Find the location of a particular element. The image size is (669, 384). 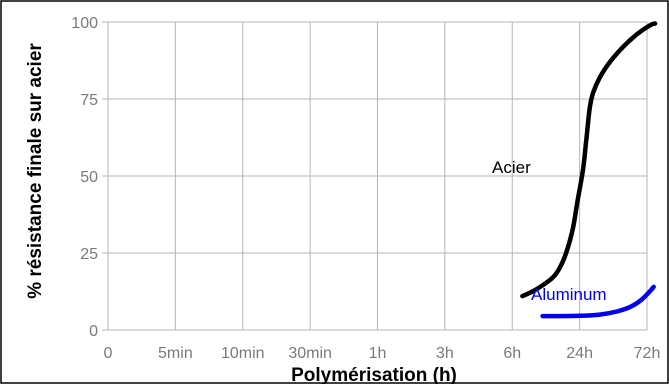

x-axis-title: Polymérisation (h) is located at coordinates (374, 374).